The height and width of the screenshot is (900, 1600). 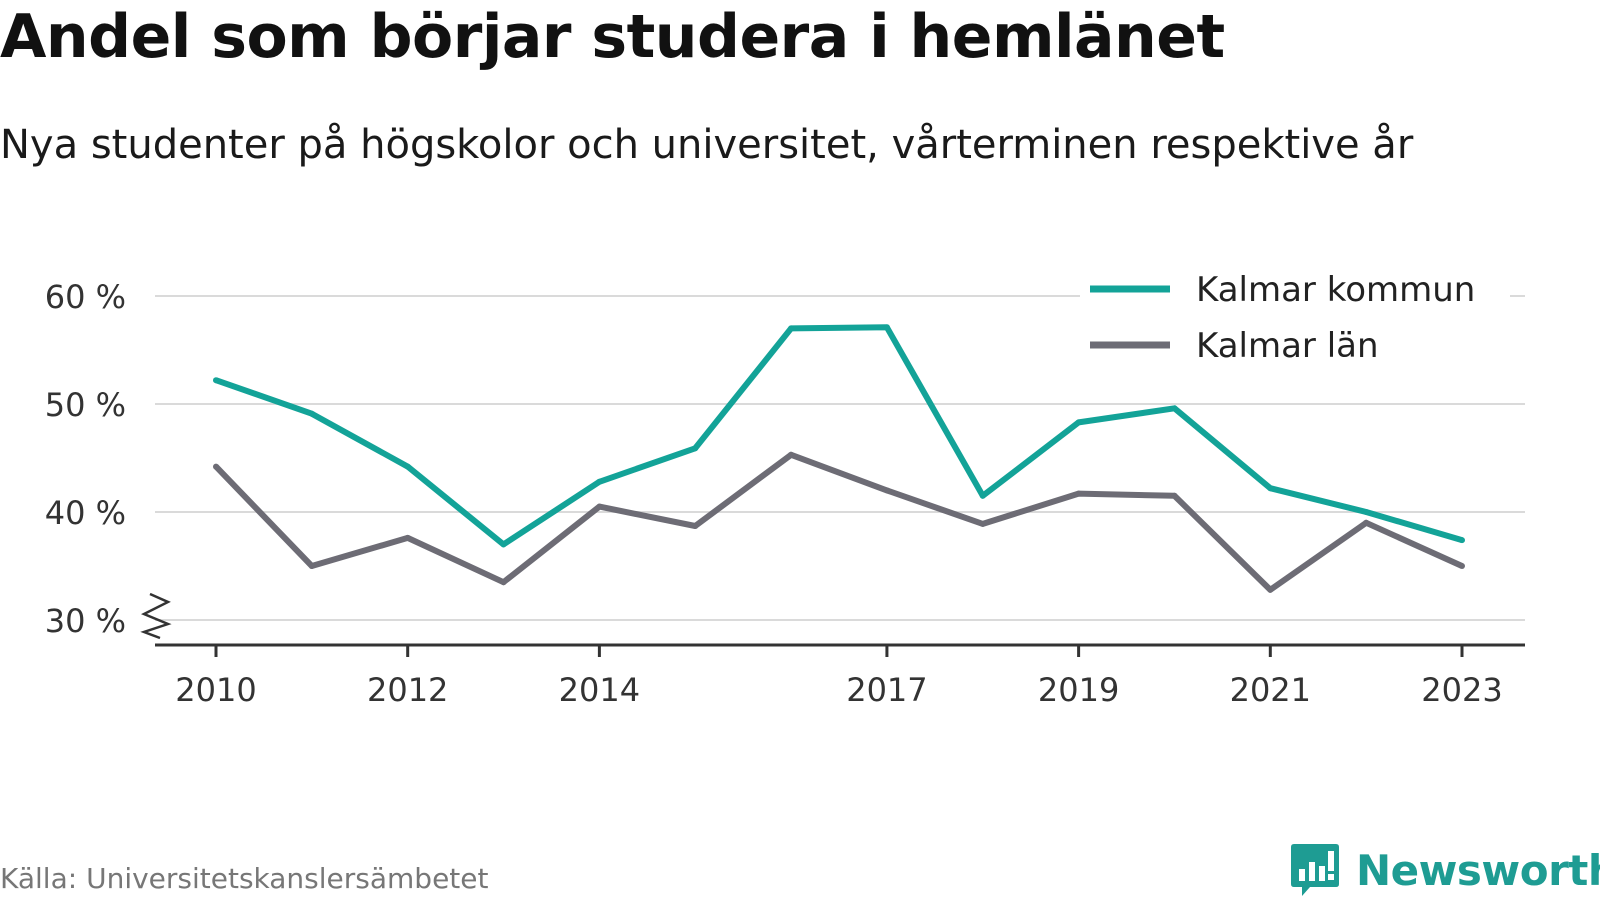 I want to click on y-tick-label: 30 %, so click(x=85, y=621).